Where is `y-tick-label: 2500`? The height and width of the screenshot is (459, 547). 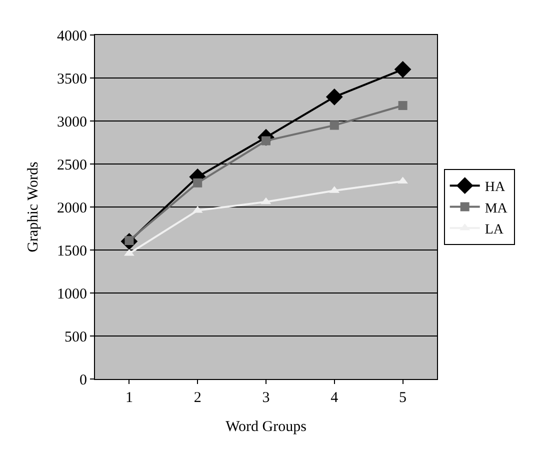 y-tick-label: 2500 is located at coordinates (72, 165).